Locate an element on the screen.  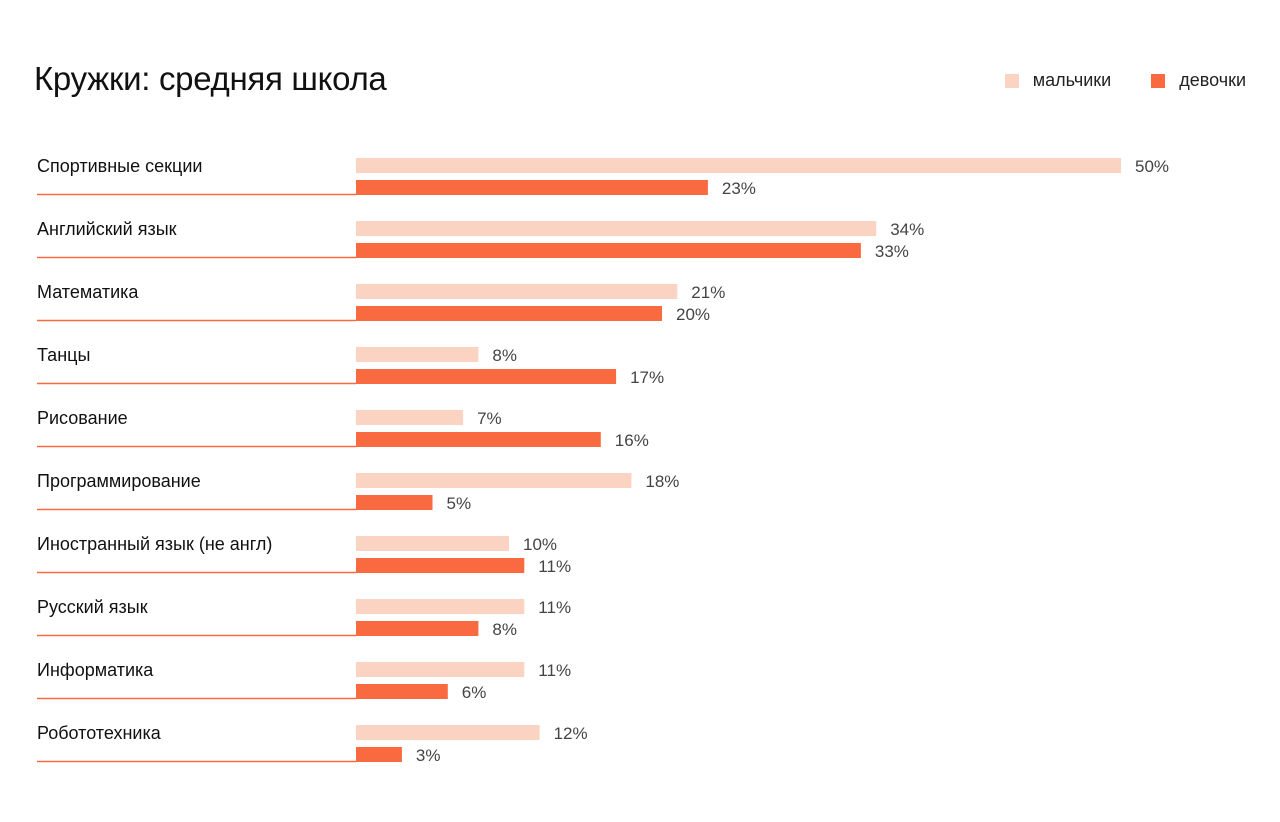
category-label: Иностранный язык (не англ) is located at coordinates (154, 544).